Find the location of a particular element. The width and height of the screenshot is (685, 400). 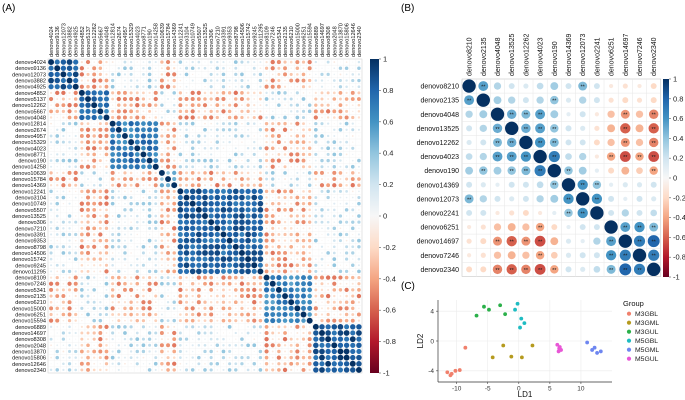

row-label: denovo4925 is located at coordinates (30, 88).